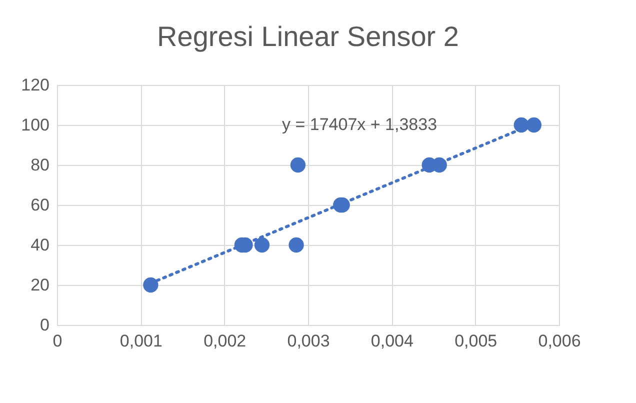 Image resolution: width=636 pixels, height=403 pixels. What do you see at coordinates (35, 125) in the screenshot?
I see `y-tick-label: 100` at bounding box center [35, 125].